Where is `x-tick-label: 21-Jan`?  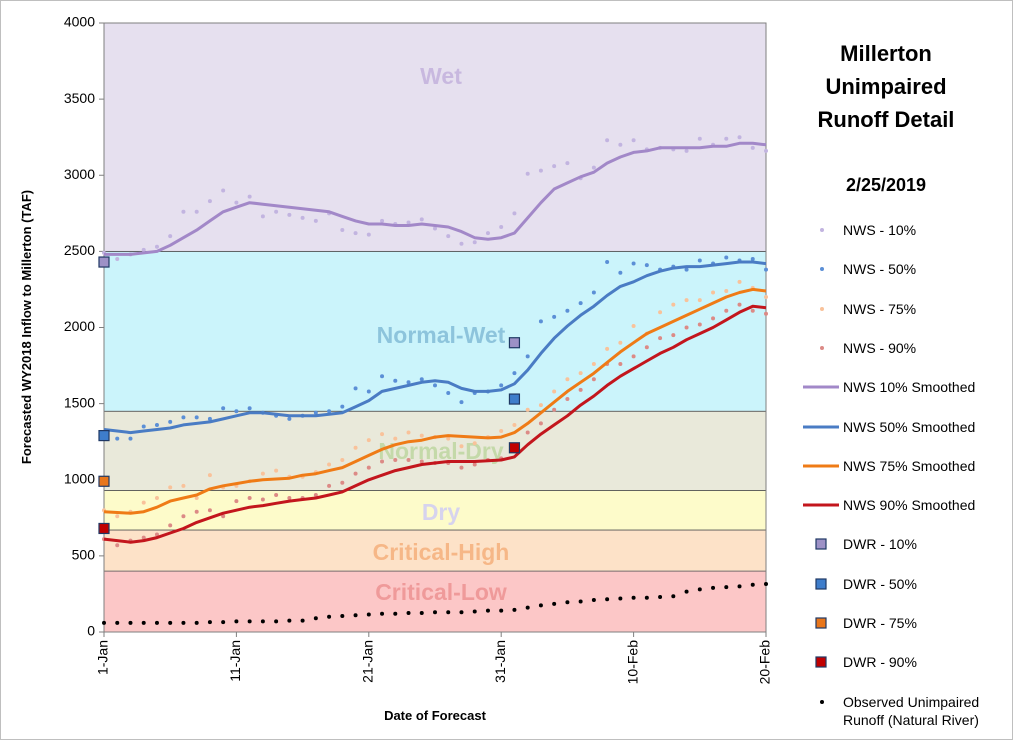 x-tick-label: 21-Jan is located at coordinates (368, 661).